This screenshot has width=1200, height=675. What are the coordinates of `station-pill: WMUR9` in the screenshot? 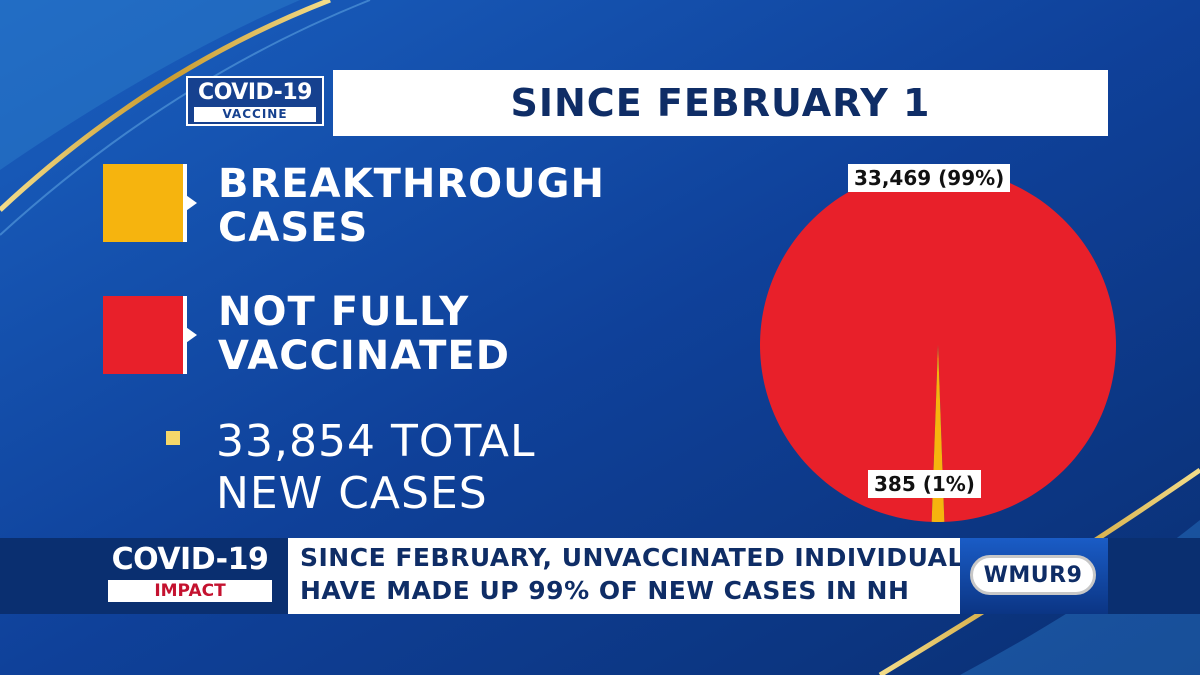 It's located at (1033, 575).